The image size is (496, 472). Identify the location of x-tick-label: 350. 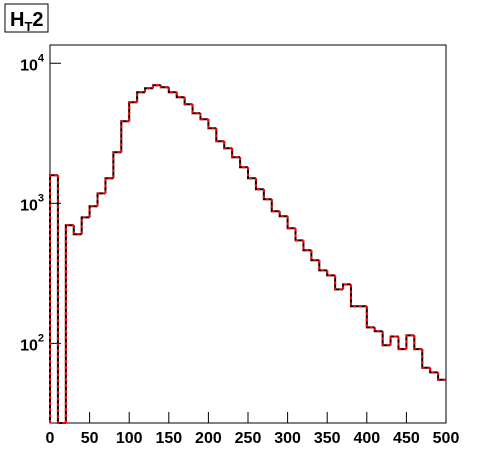
(327, 438).